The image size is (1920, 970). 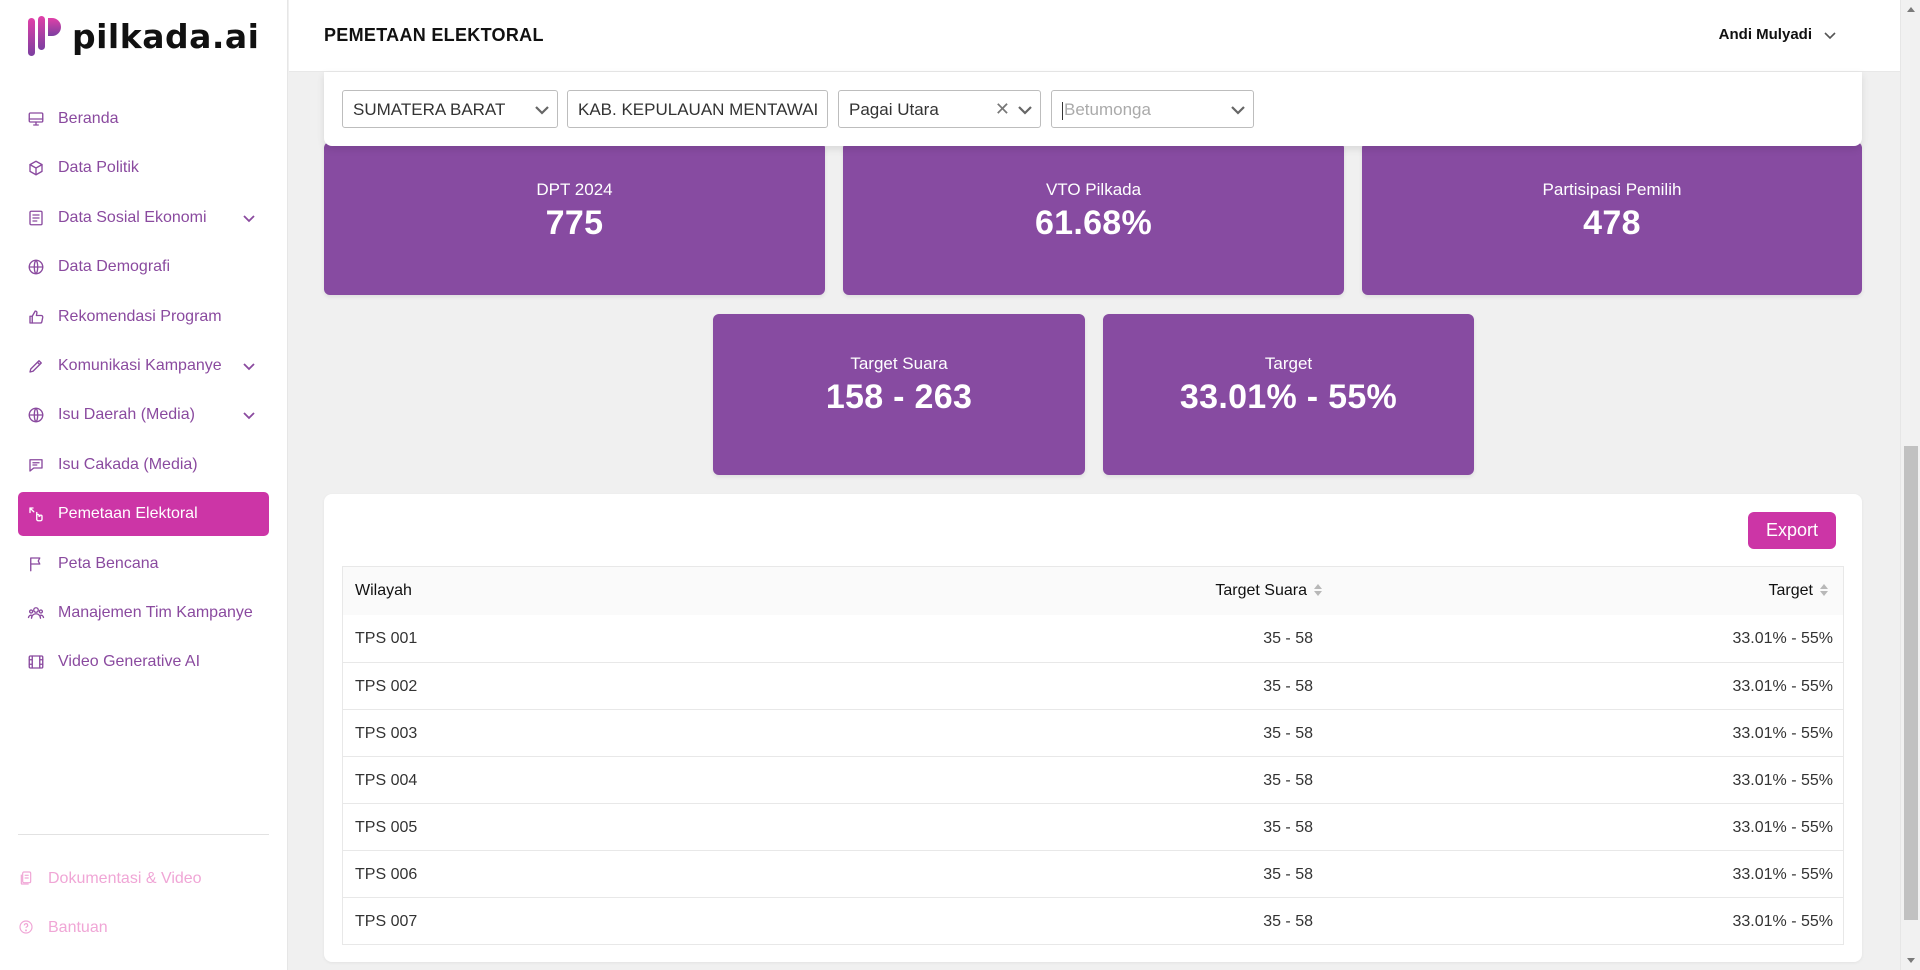 I want to click on map-pointer-icon, so click(x=36, y=514).